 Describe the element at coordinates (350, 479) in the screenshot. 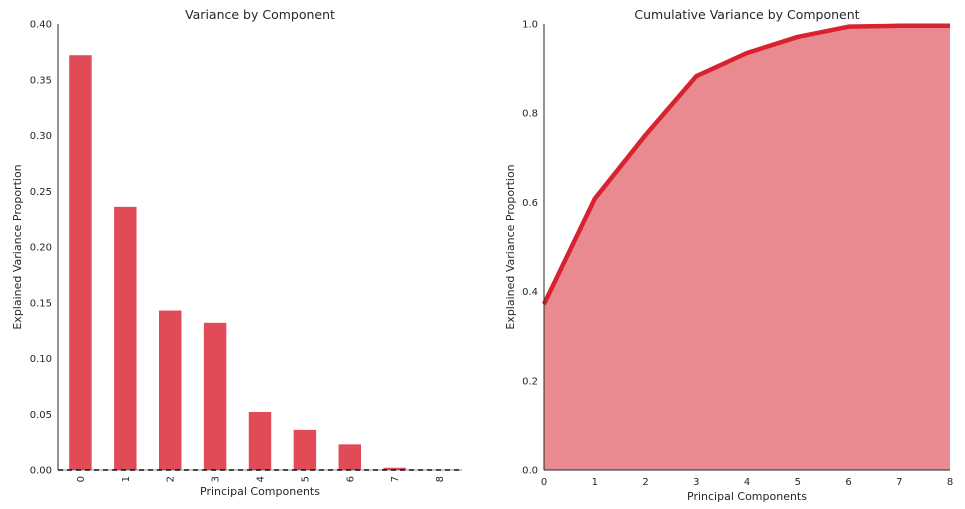

I see `chart1-x-tick-label: 6` at that location.